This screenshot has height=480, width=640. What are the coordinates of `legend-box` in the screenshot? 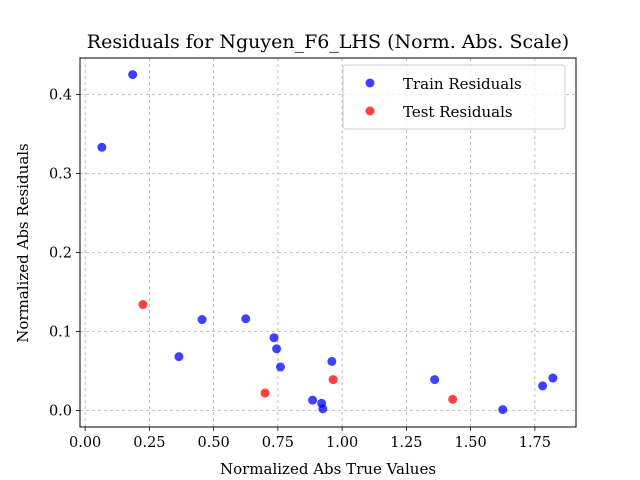 It's located at (454, 97).